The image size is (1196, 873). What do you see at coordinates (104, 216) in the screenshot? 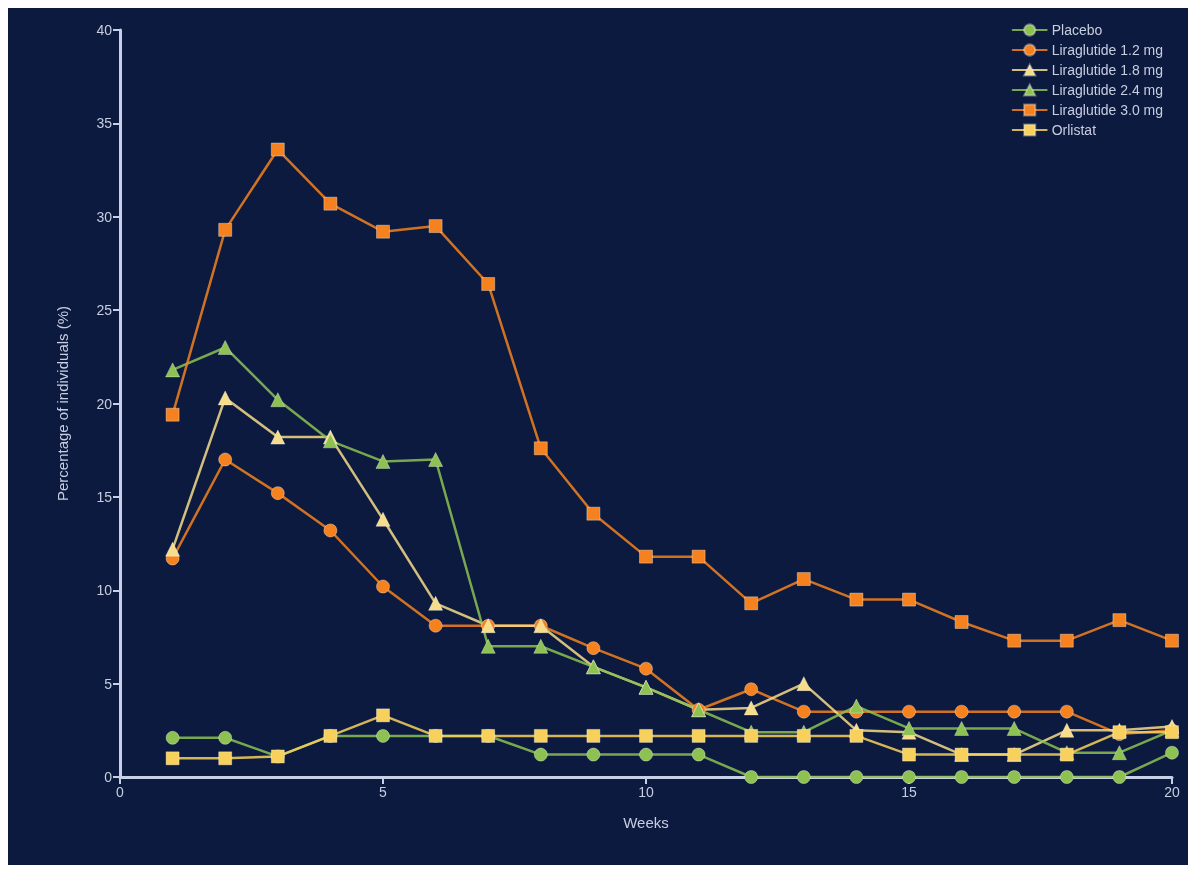
I see `y-tick-label: 30` at bounding box center [104, 216].